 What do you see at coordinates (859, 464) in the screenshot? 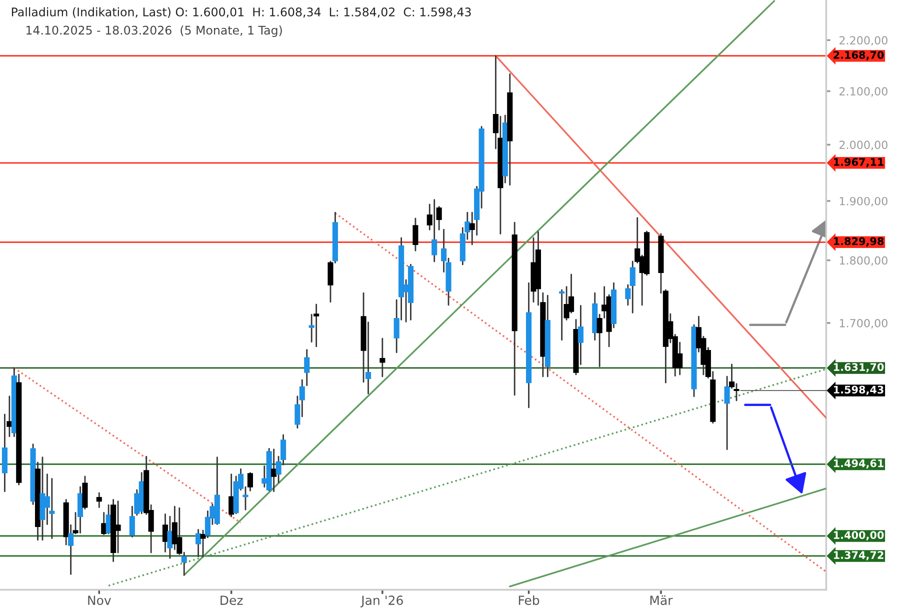
I see `ref-line-label: 1.494,61` at bounding box center [859, 464].